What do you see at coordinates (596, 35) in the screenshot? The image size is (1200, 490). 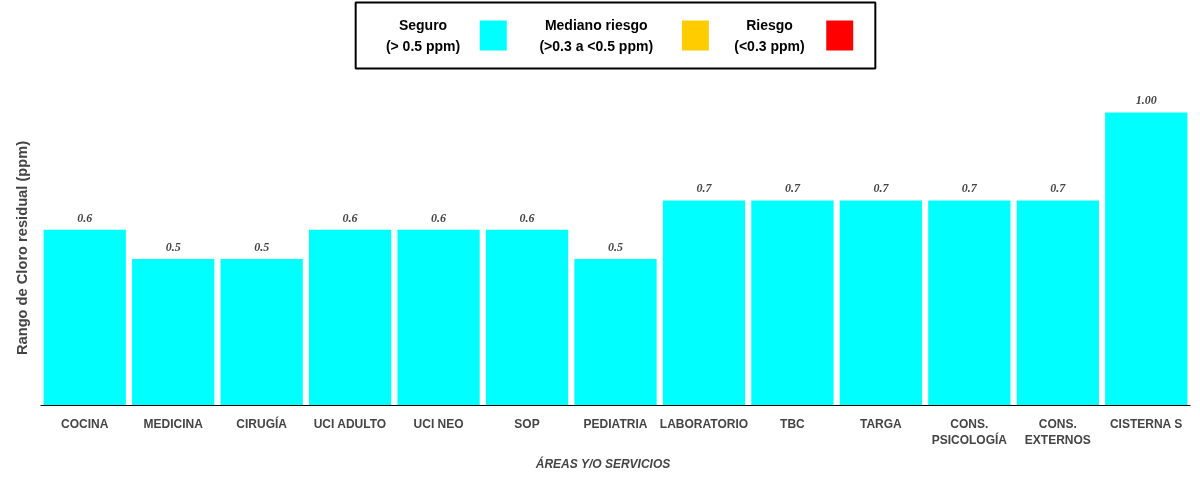 I see `legend-label: Mediano riesgo (>0.3 a <0.5 ppm)` at bounding box center [596, 35].